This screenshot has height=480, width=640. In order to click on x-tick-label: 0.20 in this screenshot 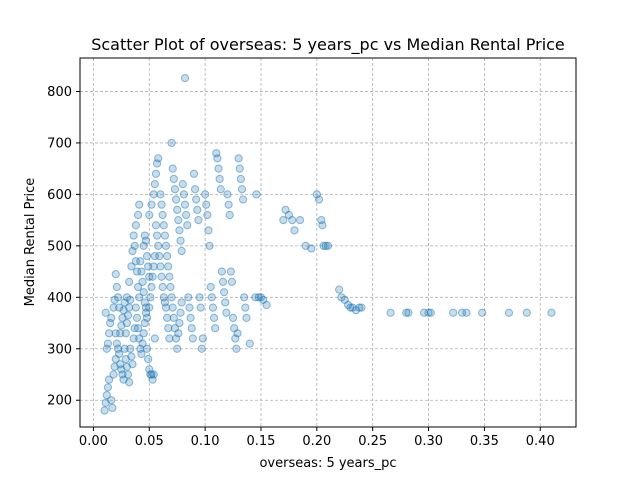, I will do `click(316, 441)`.